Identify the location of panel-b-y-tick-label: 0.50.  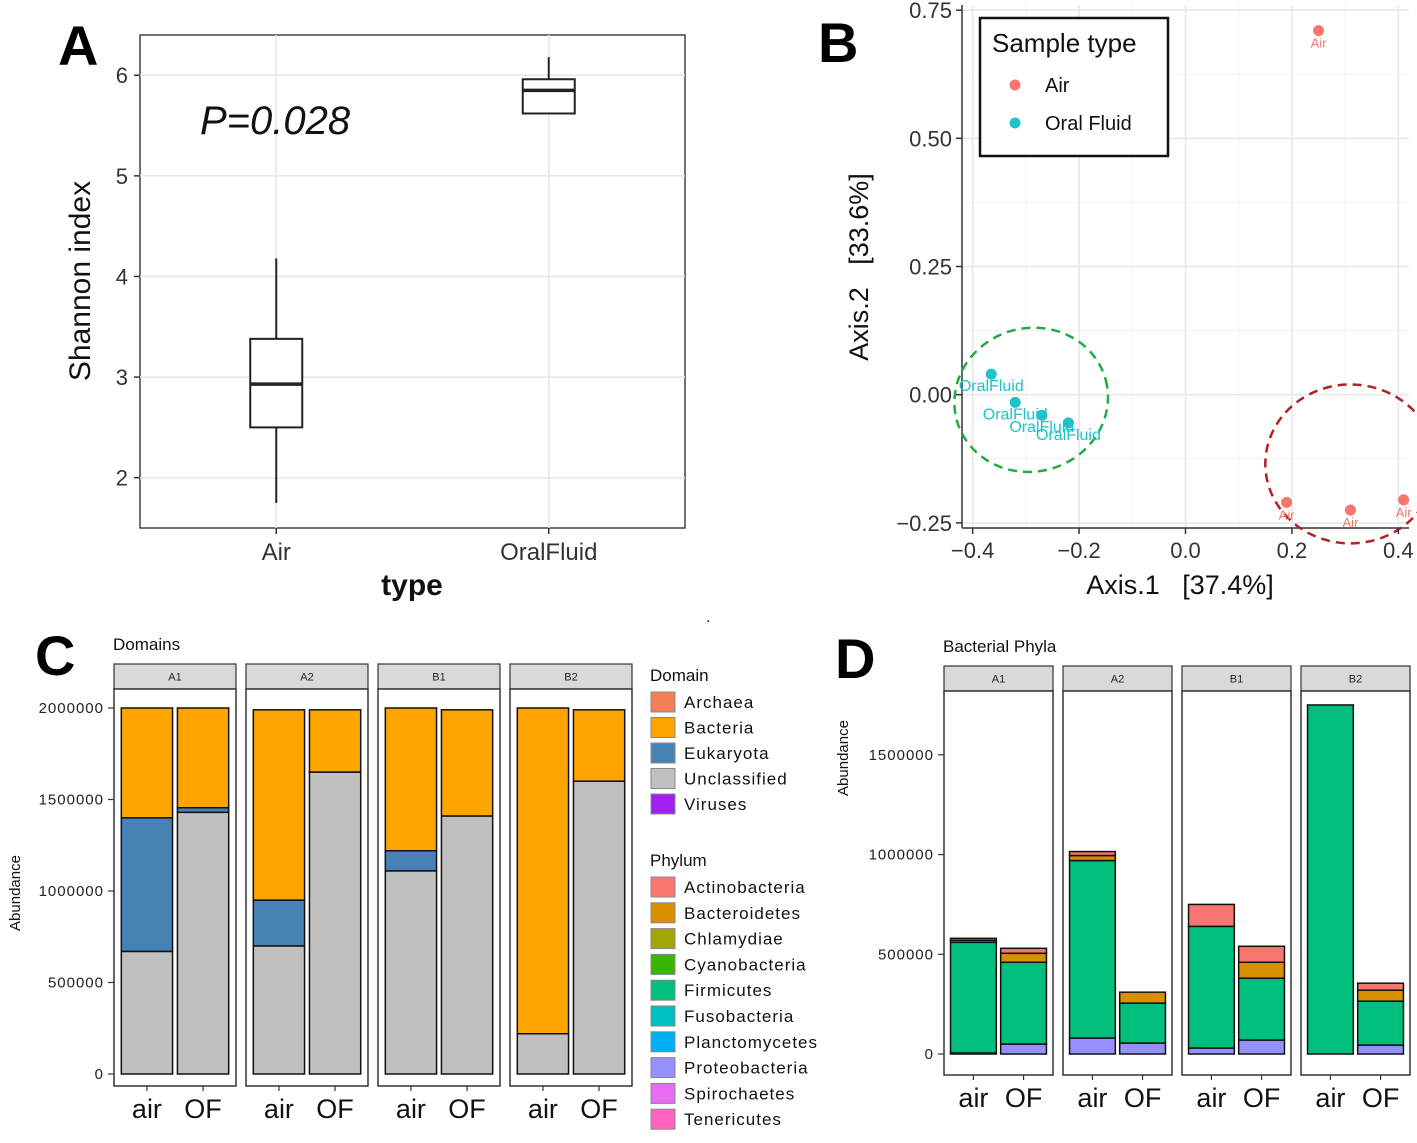
(930, 138).